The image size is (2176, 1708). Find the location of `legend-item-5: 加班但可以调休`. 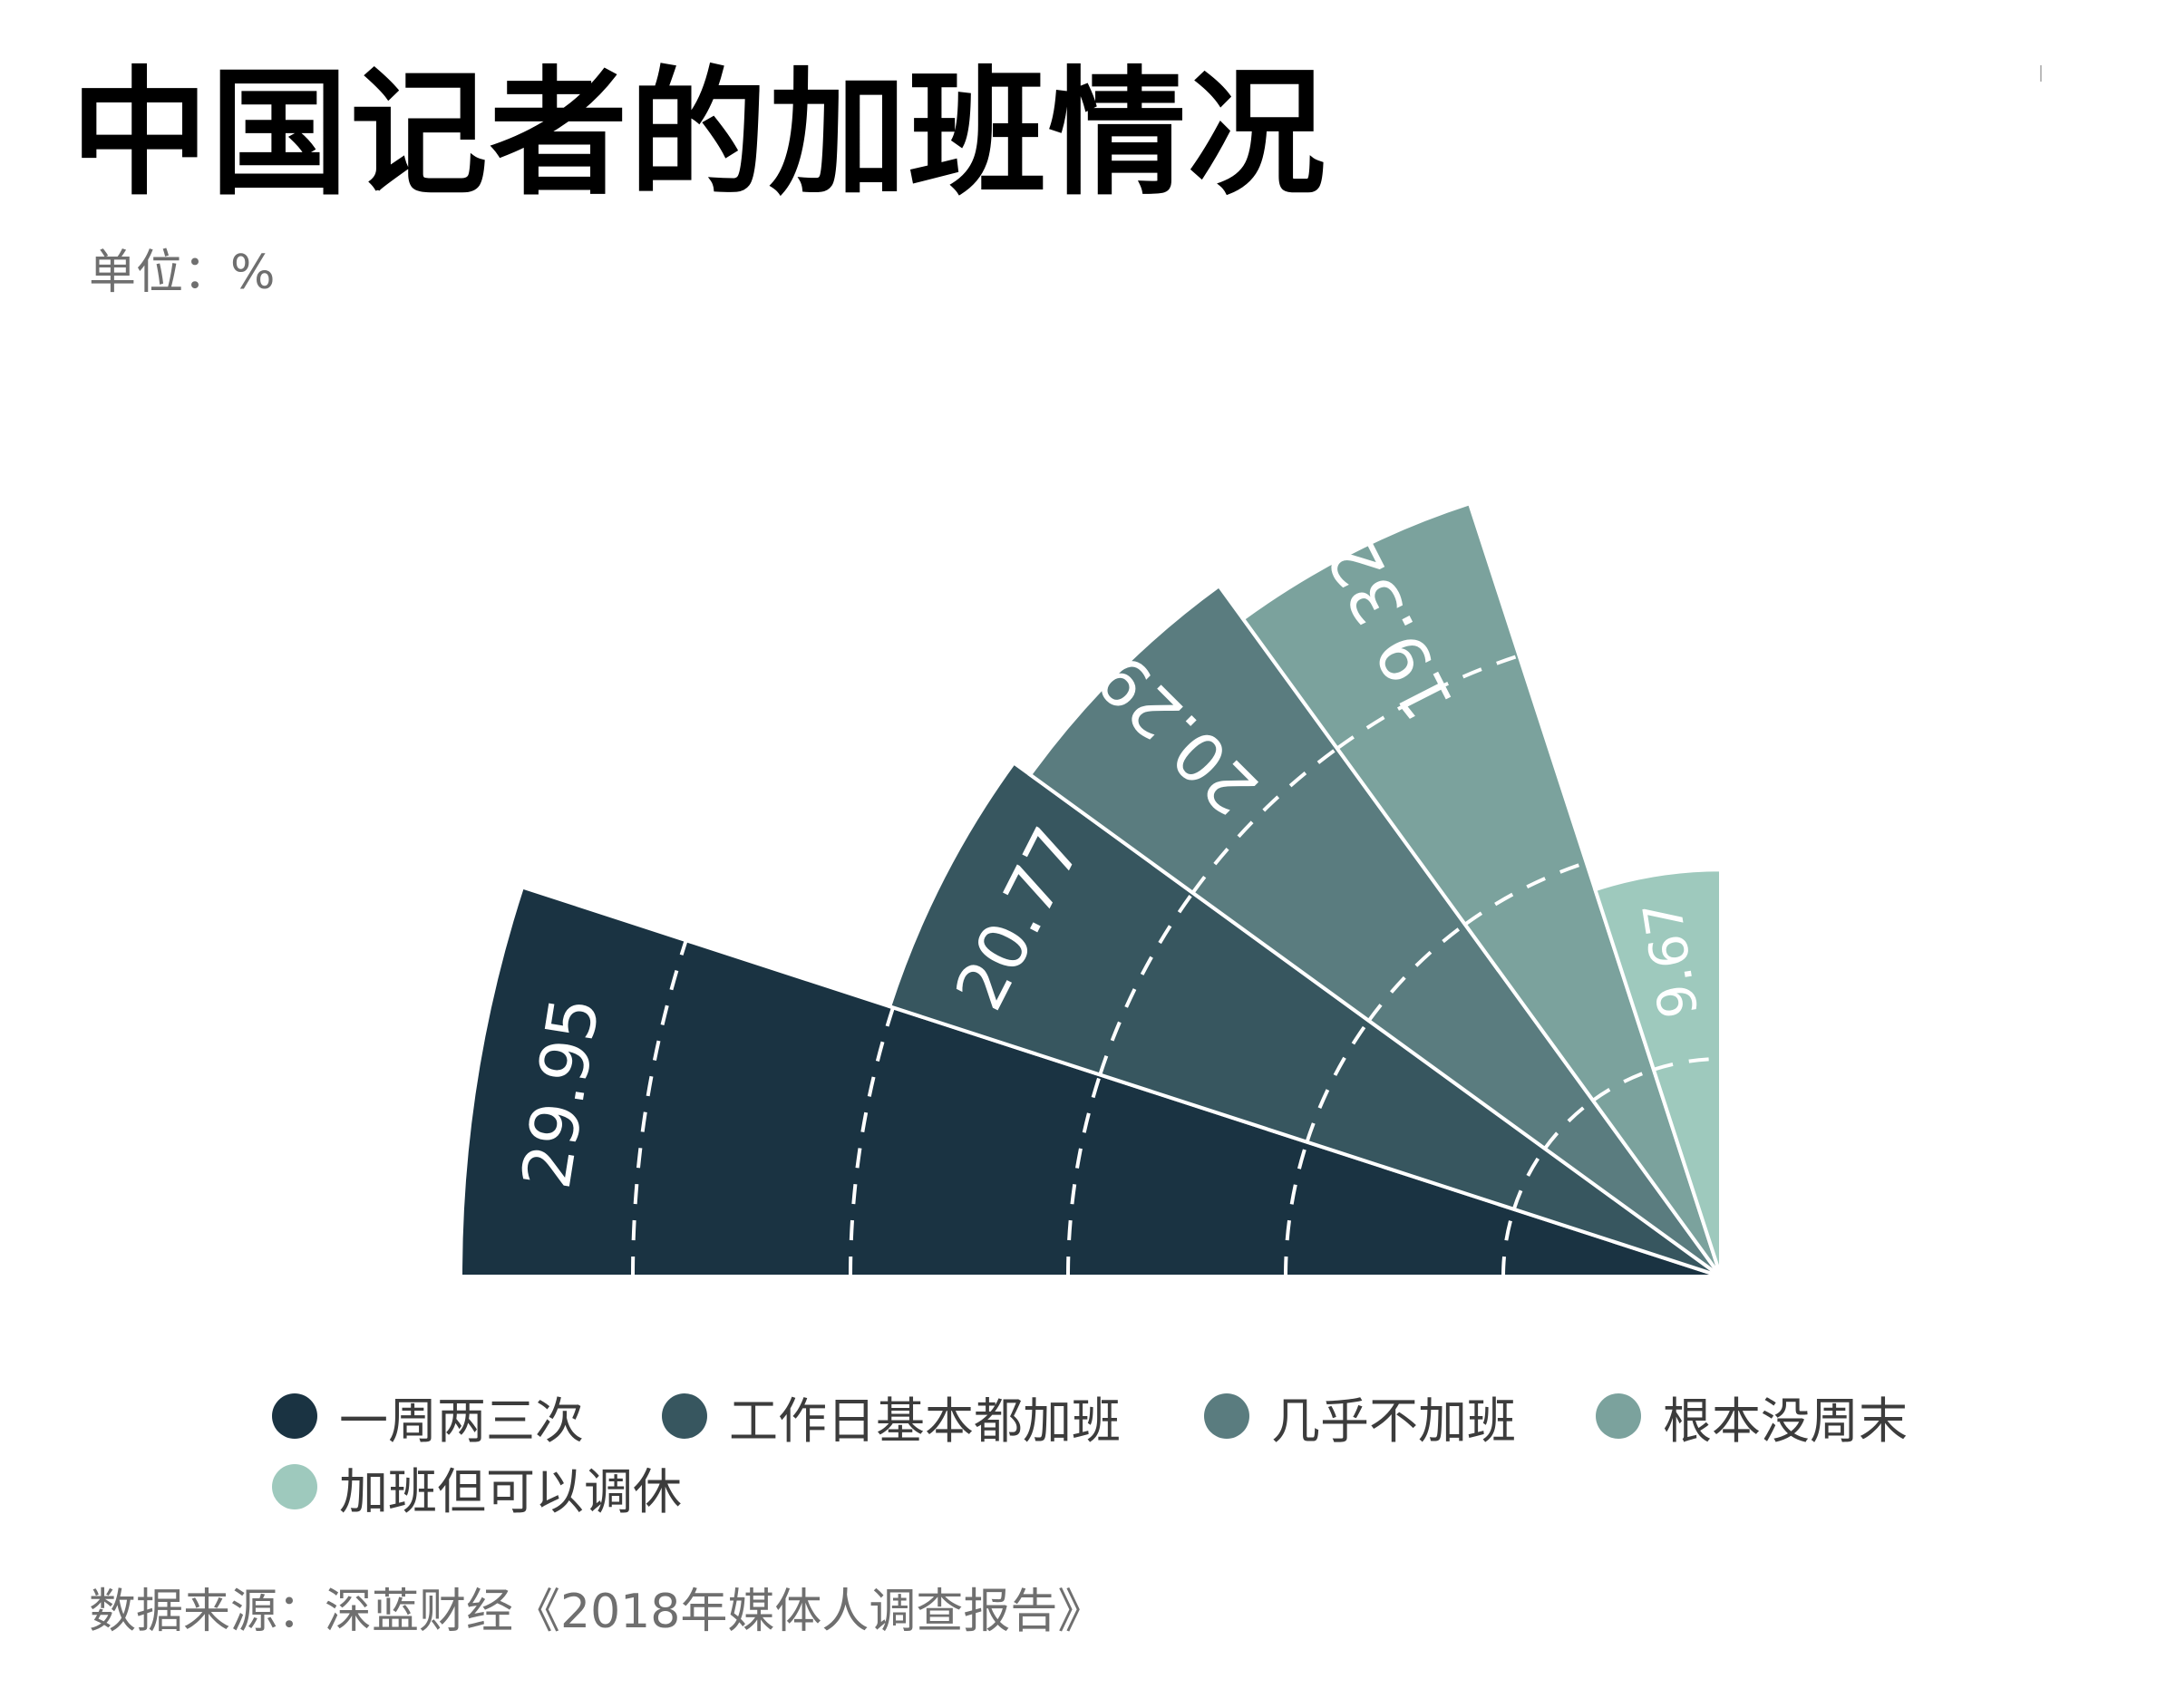

legend-item-5: 加班但可以调休 is located at coordinates (477, 1489).